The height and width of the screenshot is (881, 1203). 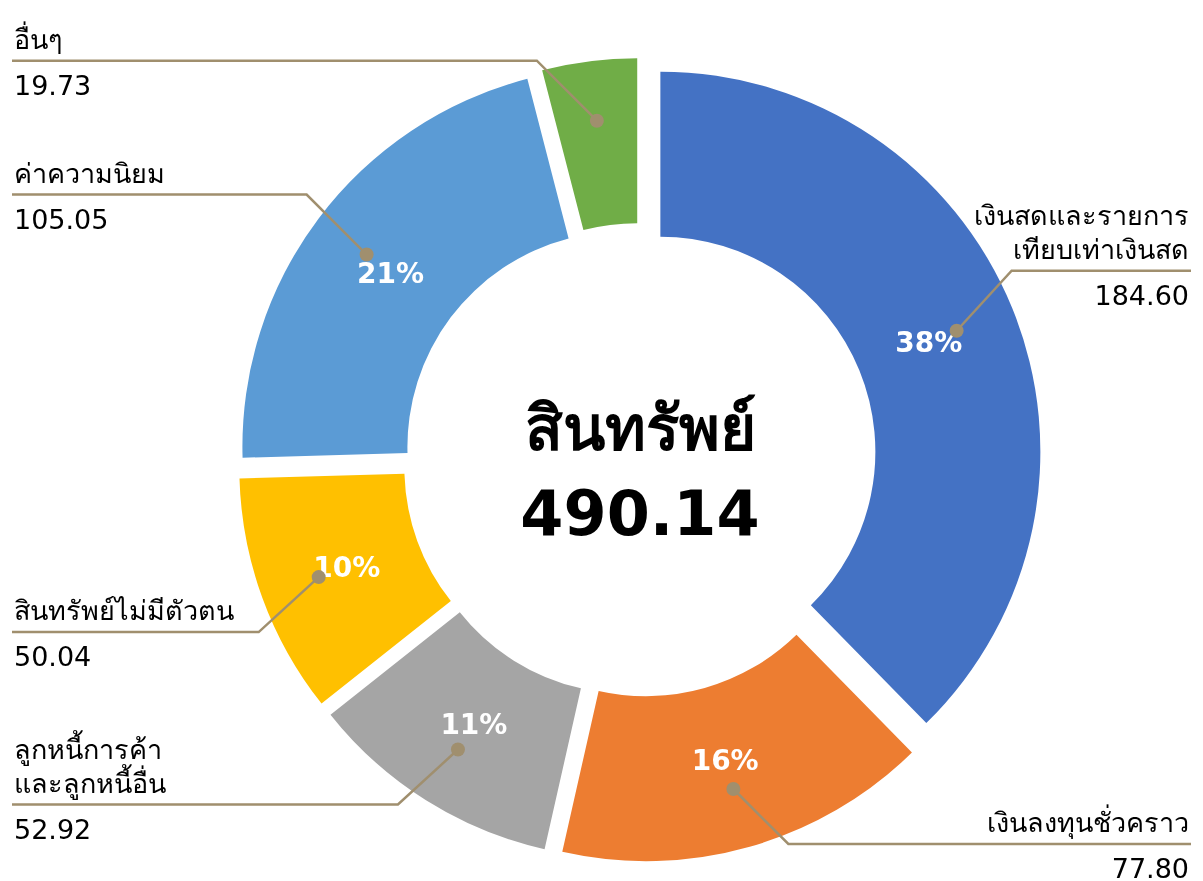 I want to click on slice-label: อื่นๆ, so click(x=38, y=37).